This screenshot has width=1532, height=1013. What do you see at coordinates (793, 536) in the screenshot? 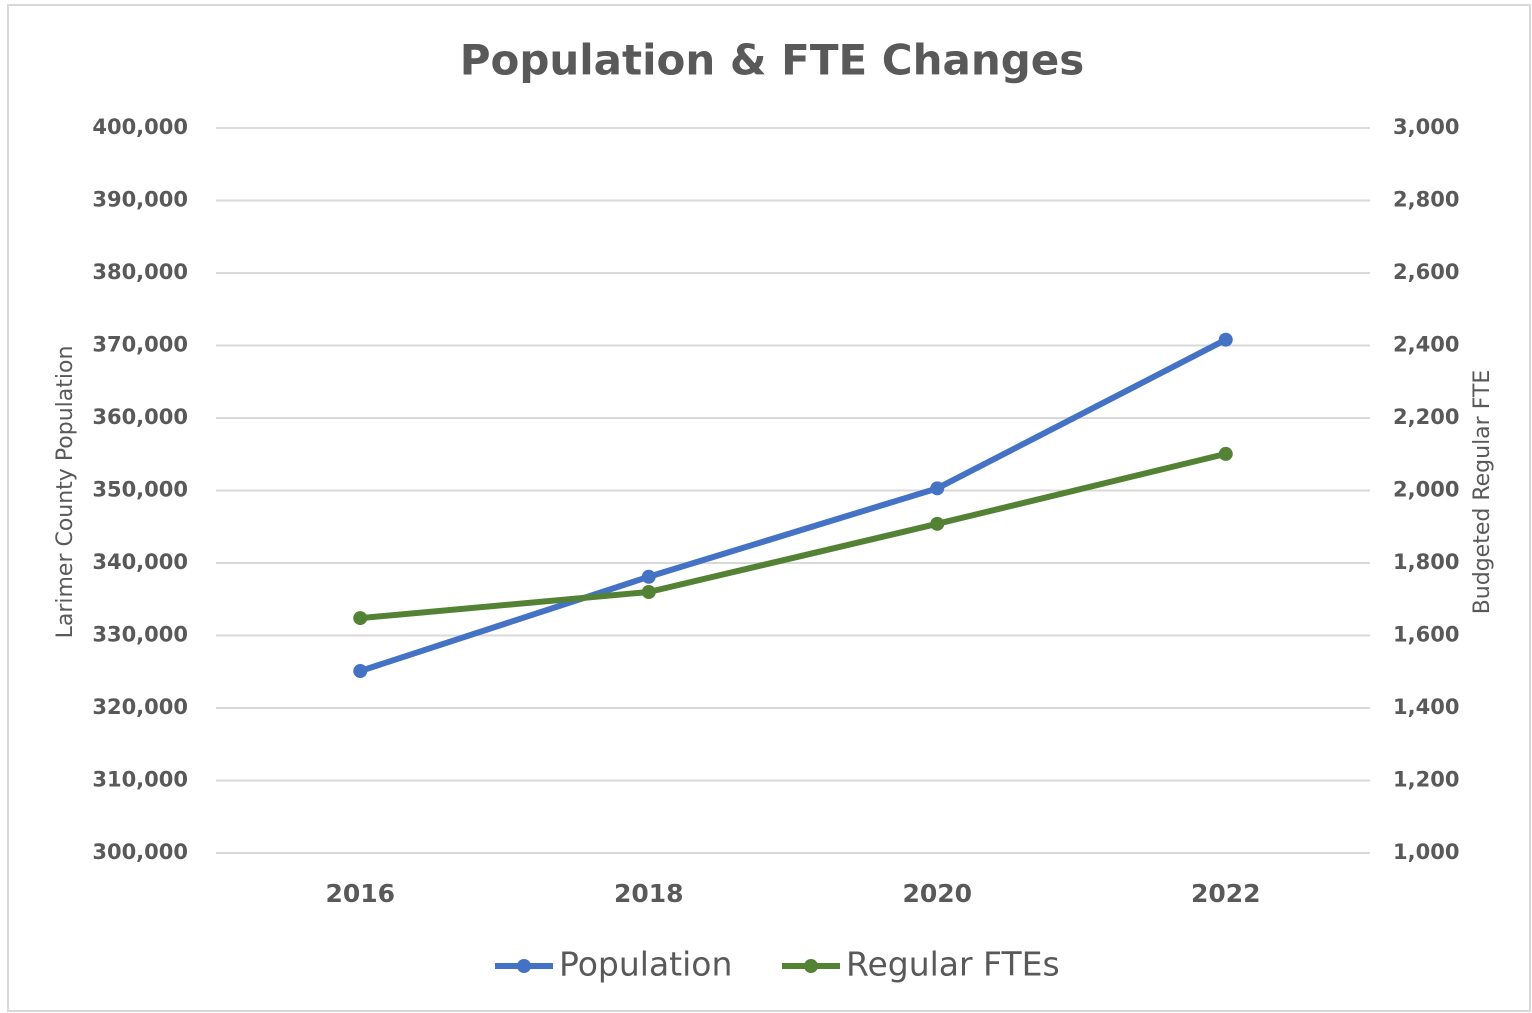
I see `series-line` at bounding box center [793, 536].